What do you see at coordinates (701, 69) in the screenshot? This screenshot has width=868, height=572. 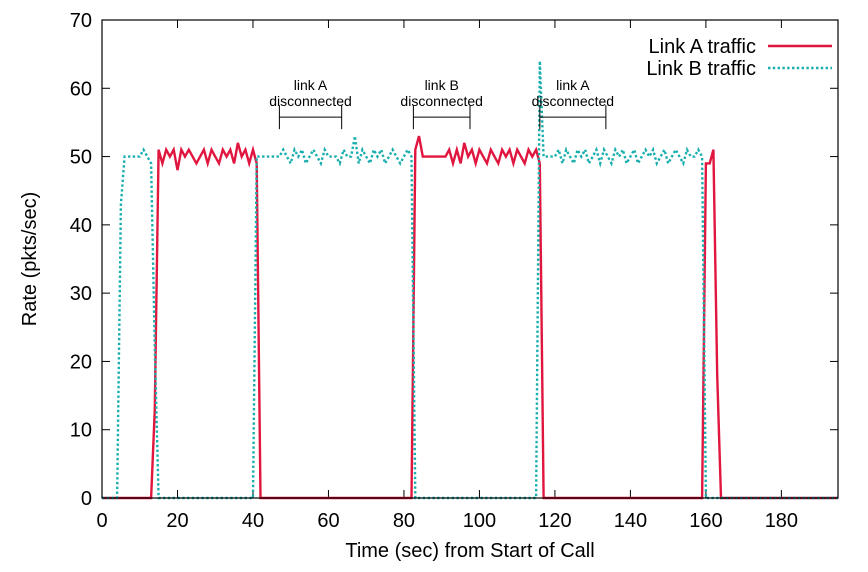 I see `legend-label-link-b: Link B traffic` at bounding box center [701, 69].